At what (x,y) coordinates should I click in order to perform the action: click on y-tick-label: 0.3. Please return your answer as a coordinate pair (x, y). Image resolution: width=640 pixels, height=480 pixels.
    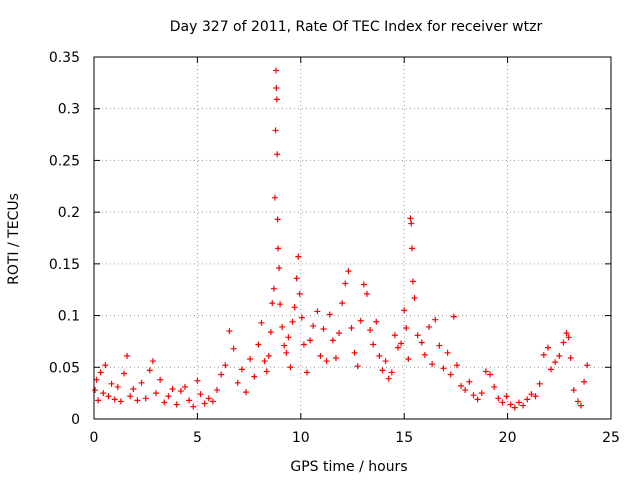
    Looking at the image, I should click on (69, 110).